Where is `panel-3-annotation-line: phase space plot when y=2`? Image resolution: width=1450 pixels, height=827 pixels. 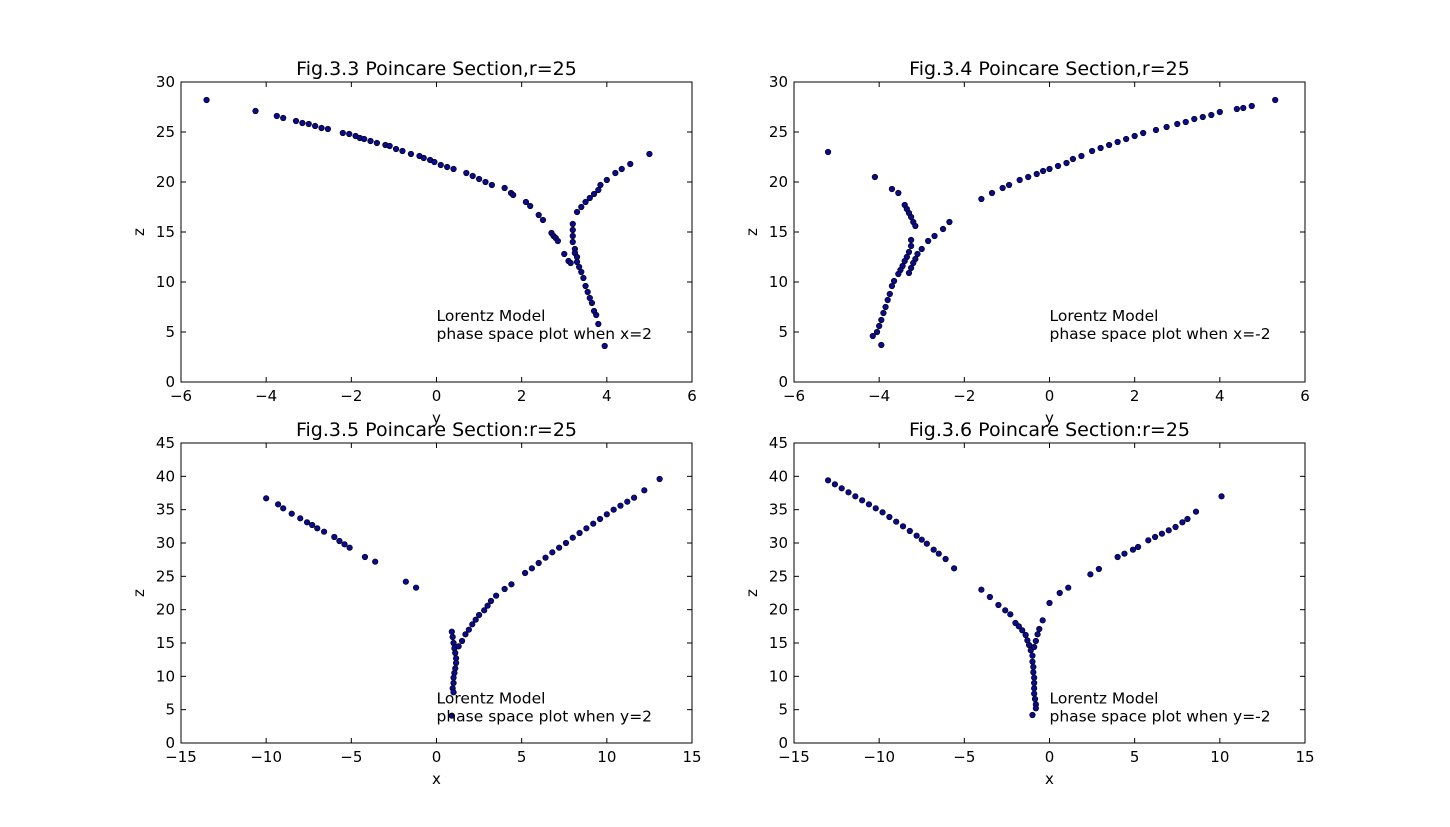 panel-3-annotation-line: phase space plot when y=2 is located at coordinates (545, 717).